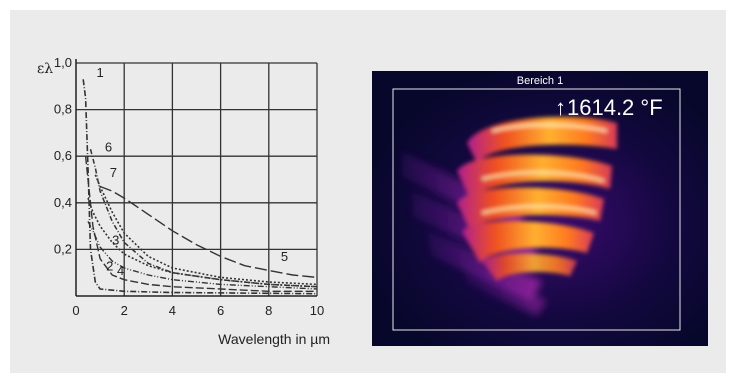  I want to click on y-tick-label: 0,4, so click(63, 202).